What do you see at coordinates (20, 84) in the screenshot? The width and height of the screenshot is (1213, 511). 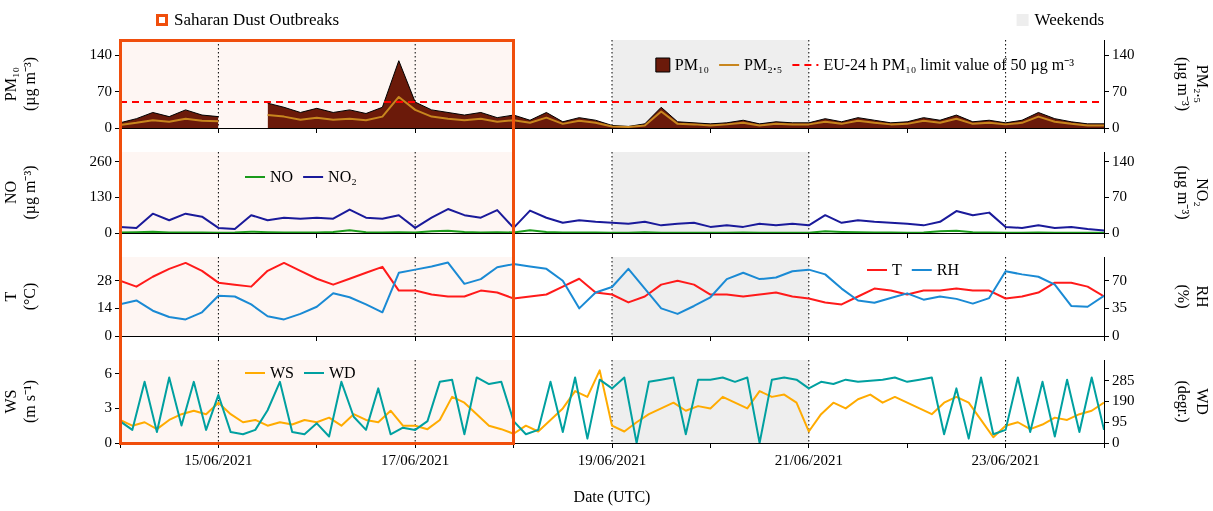 I see `y-axis-title: PM₁₀ (µg m⁻³)` at bounding box center [20, 84].